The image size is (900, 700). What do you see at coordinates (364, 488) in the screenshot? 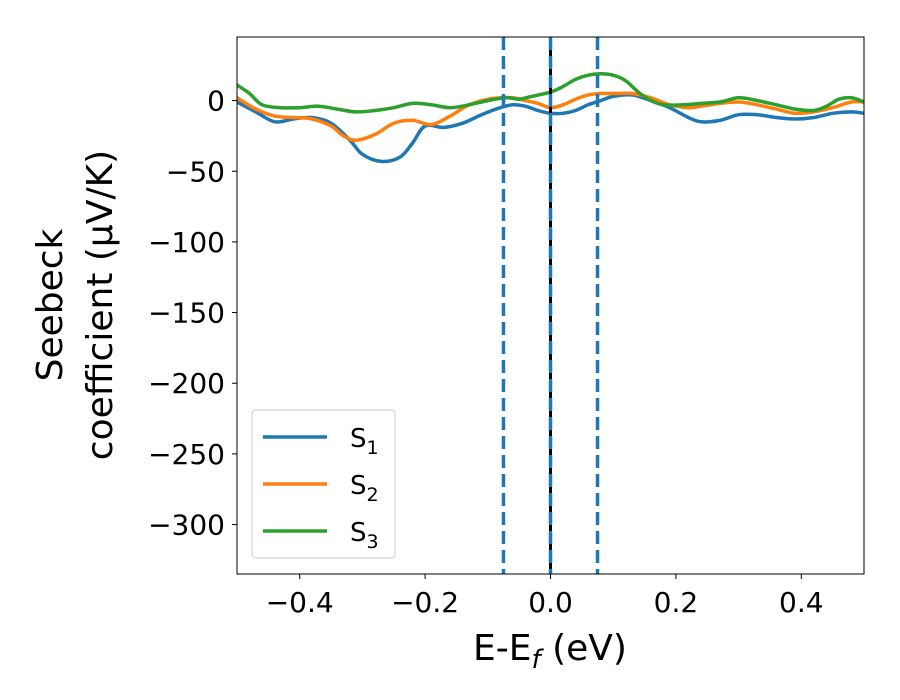
I see `legend-label-s2: S2` at bounding box center [364, 488].